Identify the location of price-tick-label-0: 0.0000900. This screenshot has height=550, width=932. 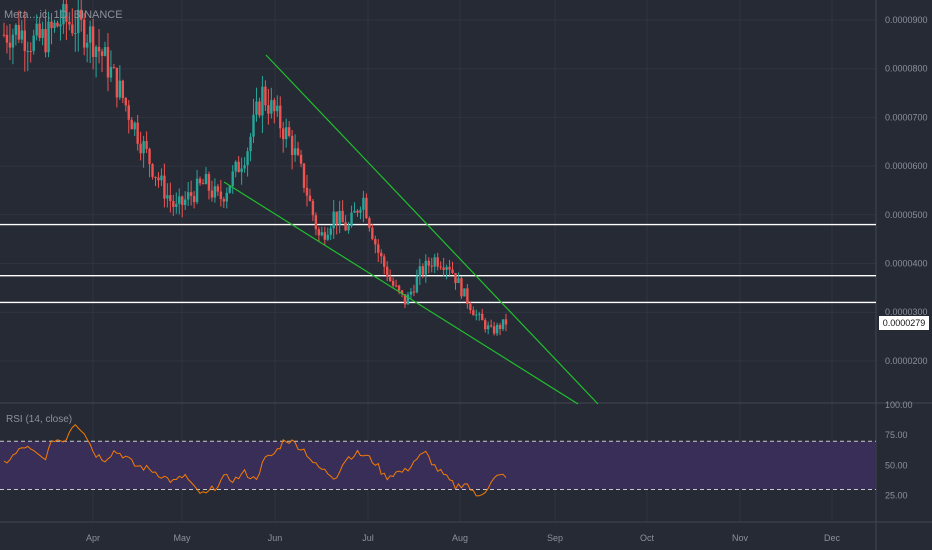
(906, 20).